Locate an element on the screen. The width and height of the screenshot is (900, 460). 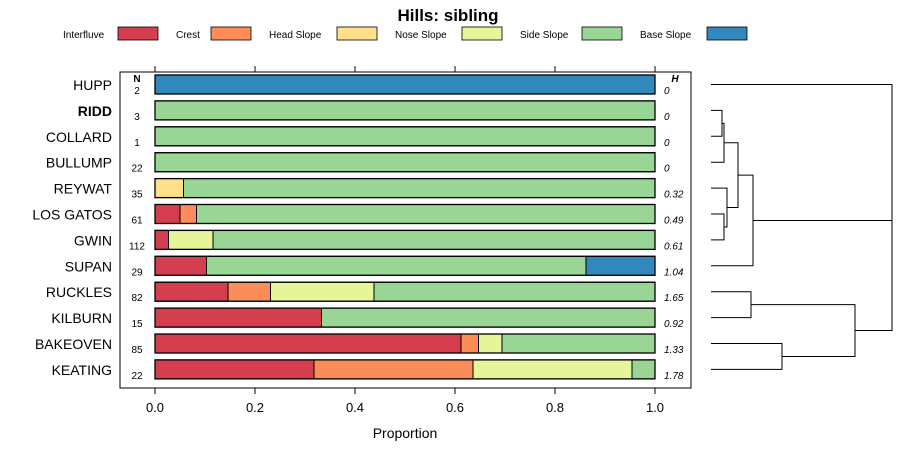
n-value: 1 is located at coordinates (137, 143).